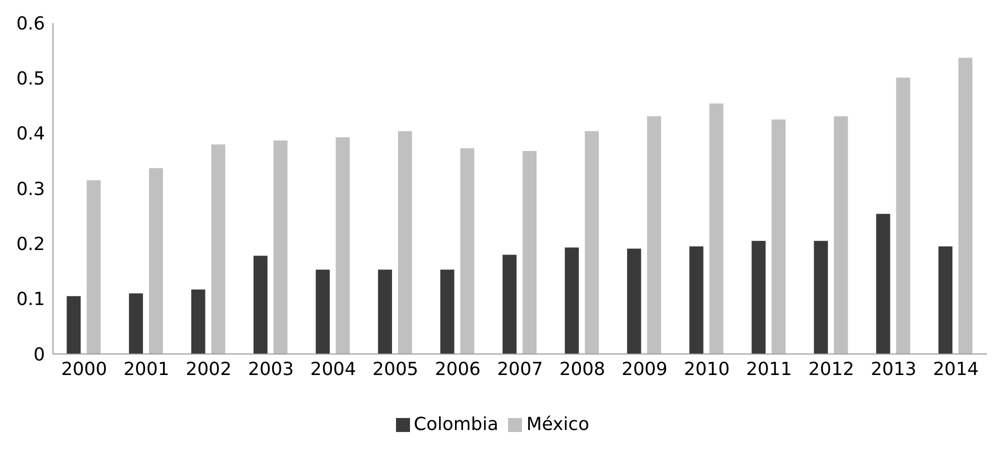  What do you see at coordinates (707, 369) in the screenshot?
I see `x-tick-label: 2010` at bounding box center [707, 369].